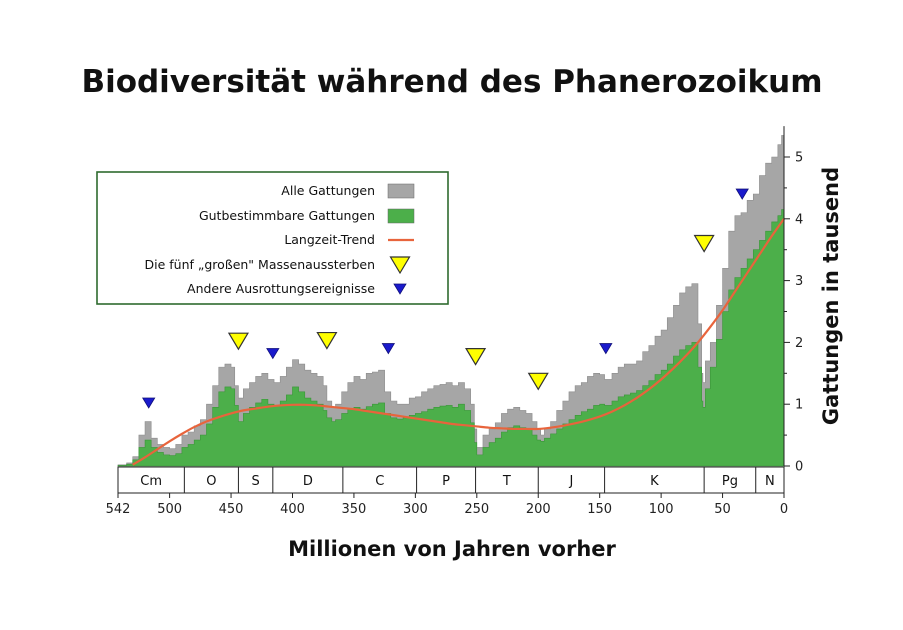  What do you see at coordinates (793, 300) in the screenshot?
I see `y-axis: 0 1 2 3 4 5` at bounding box center [793, 300].